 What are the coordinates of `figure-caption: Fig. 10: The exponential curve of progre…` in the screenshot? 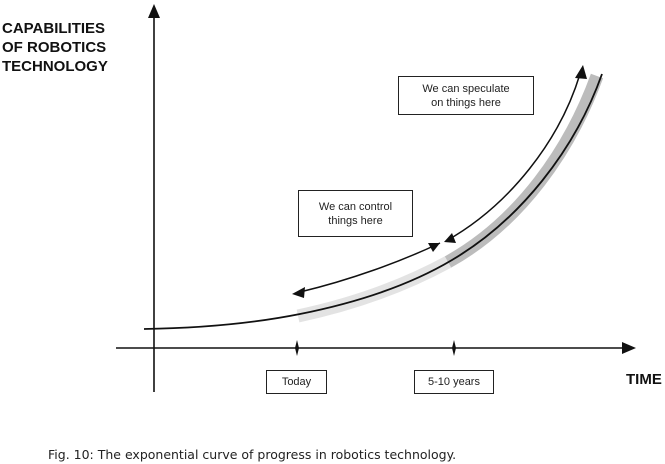 It's located at (252, 454).